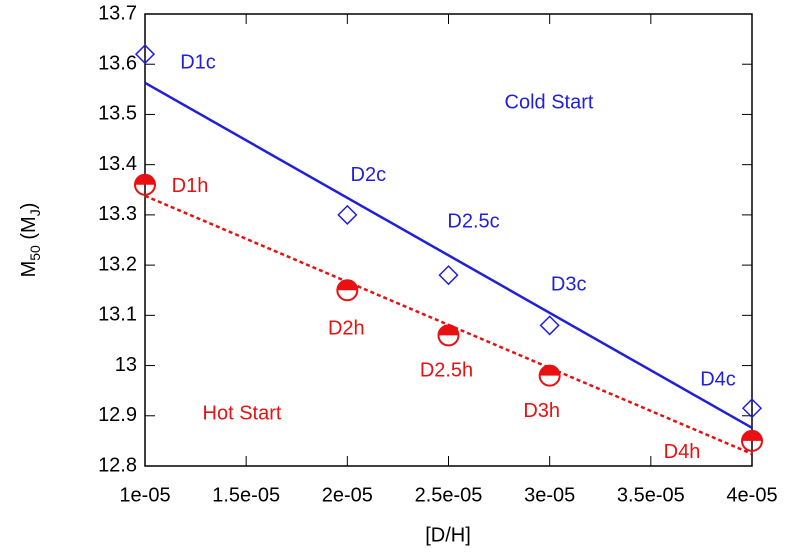  What do you see at coordinates (117, 214) in the screenshot?
I see `y-tick-label: 13.3` at bounding box center [117, 214].